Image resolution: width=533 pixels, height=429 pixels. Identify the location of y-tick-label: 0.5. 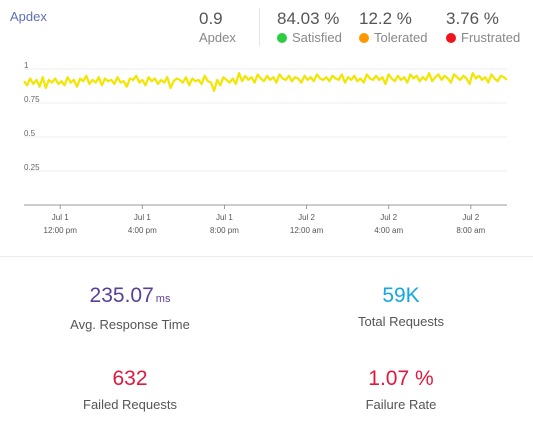
(30, 133).